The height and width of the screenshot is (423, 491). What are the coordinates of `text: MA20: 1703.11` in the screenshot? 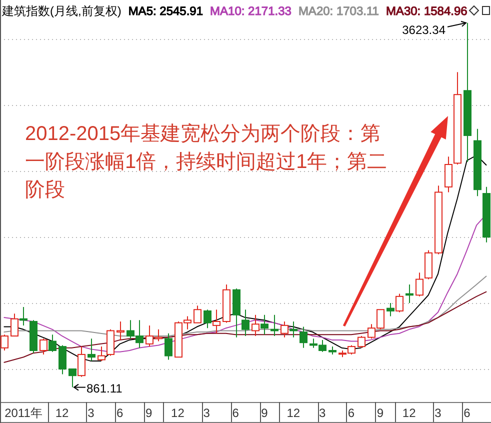 It's located at (339, 11).